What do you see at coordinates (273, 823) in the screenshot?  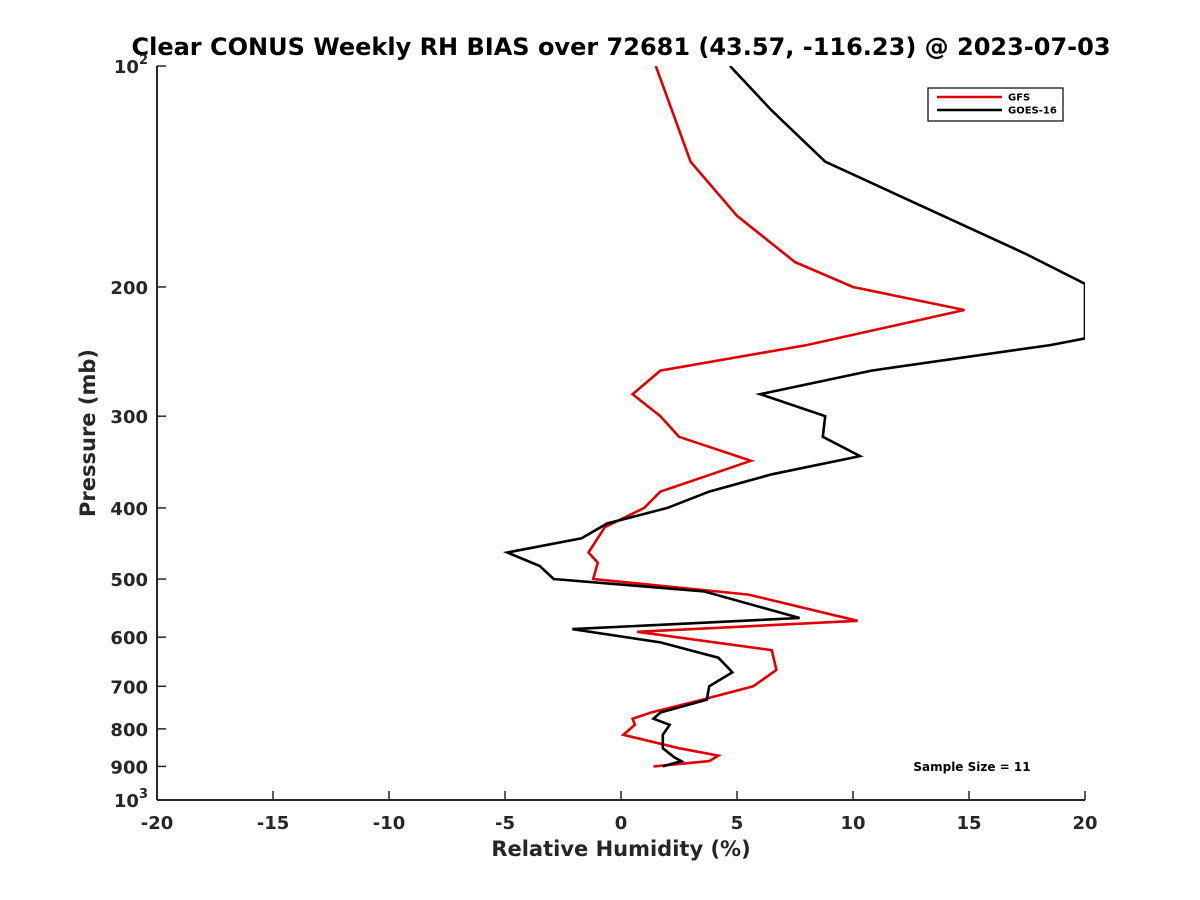 I see `x-tick-label: -15` at bounding box center [273, 823].